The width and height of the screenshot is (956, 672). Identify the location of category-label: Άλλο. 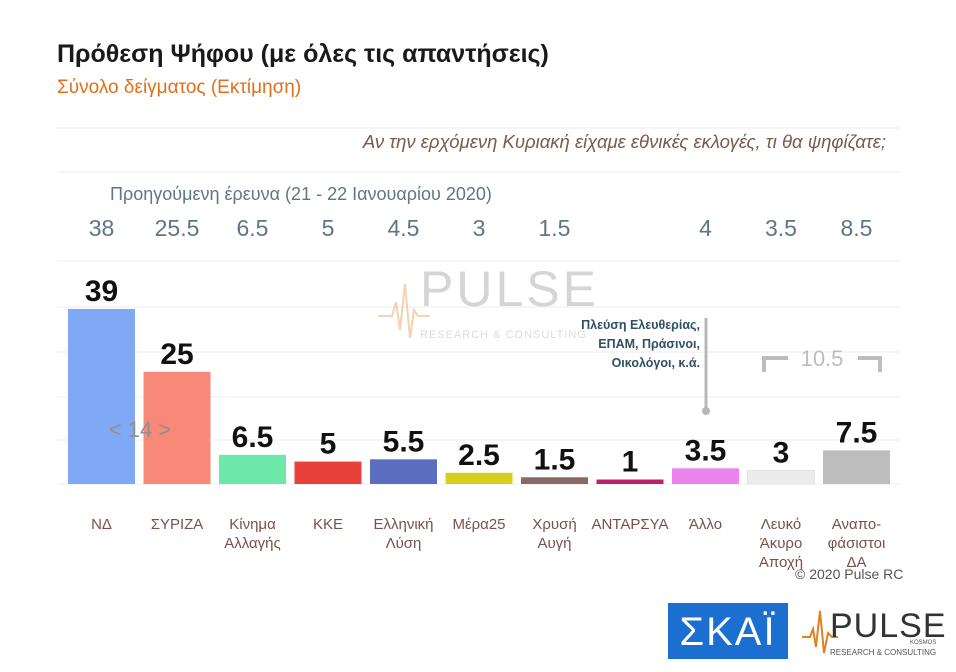
(705, 524).